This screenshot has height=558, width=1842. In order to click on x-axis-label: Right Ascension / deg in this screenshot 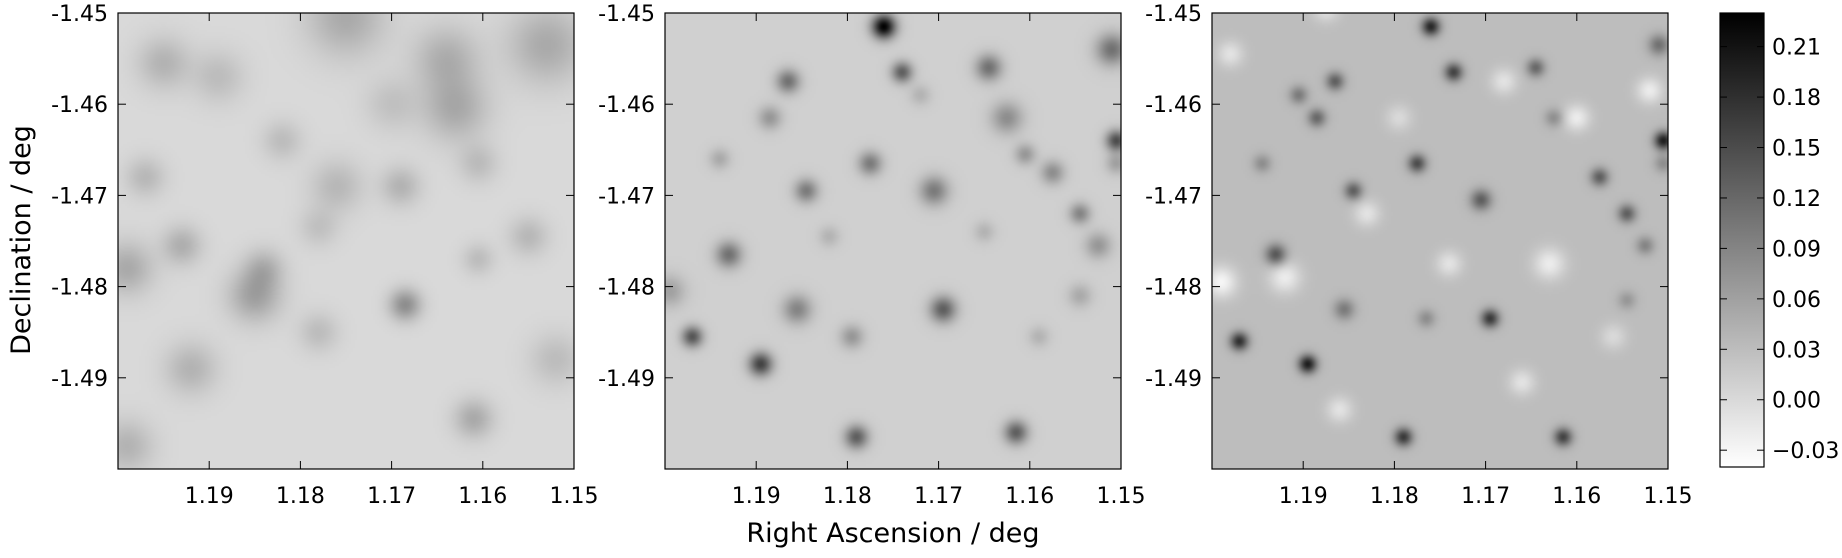, I will do `click(892, 533)`.